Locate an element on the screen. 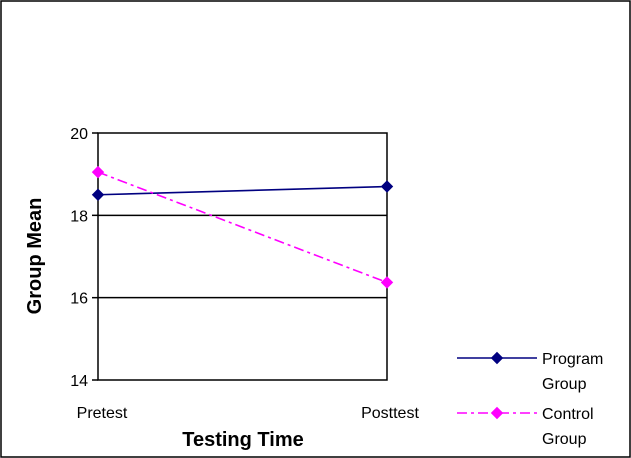 This screenshot has height=458, width=631. y-tick-labels: 14 16 18 20 is located at coordinates (79, 258).